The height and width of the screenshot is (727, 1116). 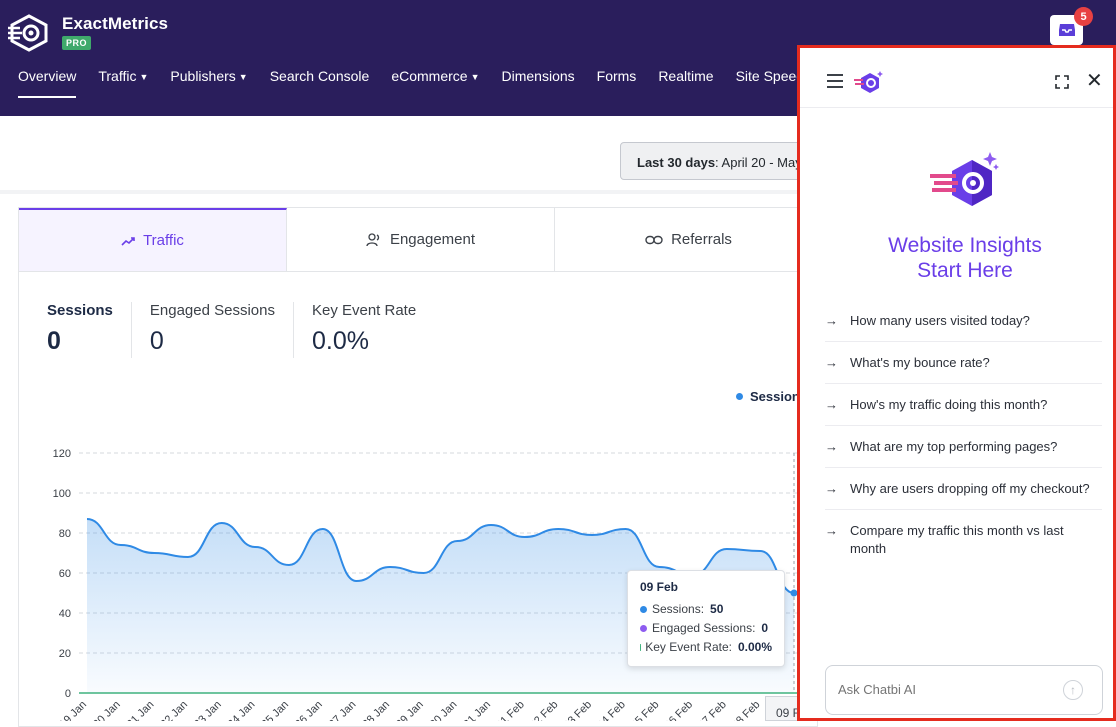 I want to click on tab-referrals: Referrals, so click(x=689, y=240).